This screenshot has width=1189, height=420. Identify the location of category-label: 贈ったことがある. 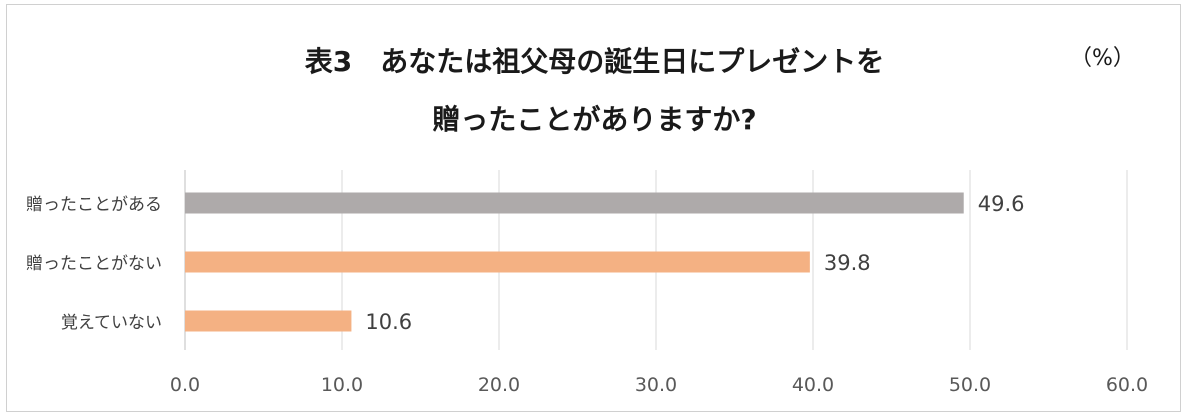
(94, 205).